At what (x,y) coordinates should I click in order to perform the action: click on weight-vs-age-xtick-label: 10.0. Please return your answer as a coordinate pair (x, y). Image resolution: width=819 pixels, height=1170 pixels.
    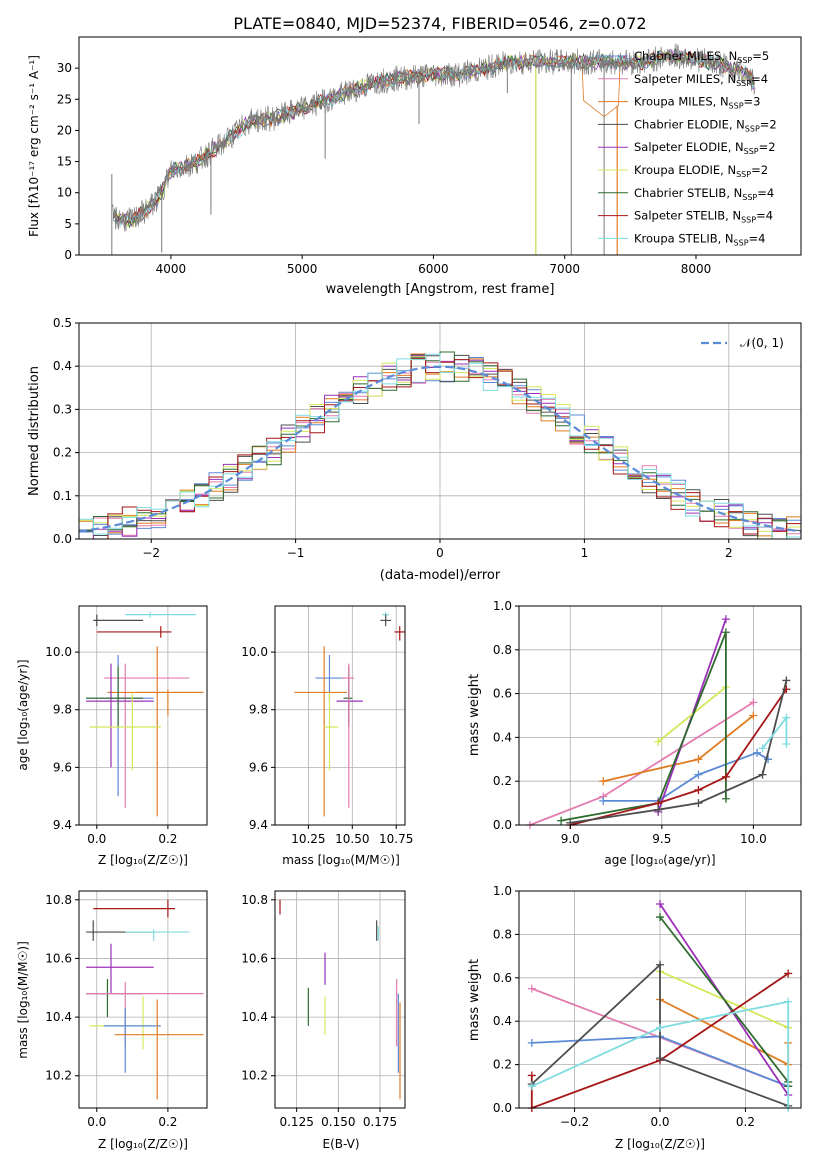
    Looking at the image, I should click on (753, 839).